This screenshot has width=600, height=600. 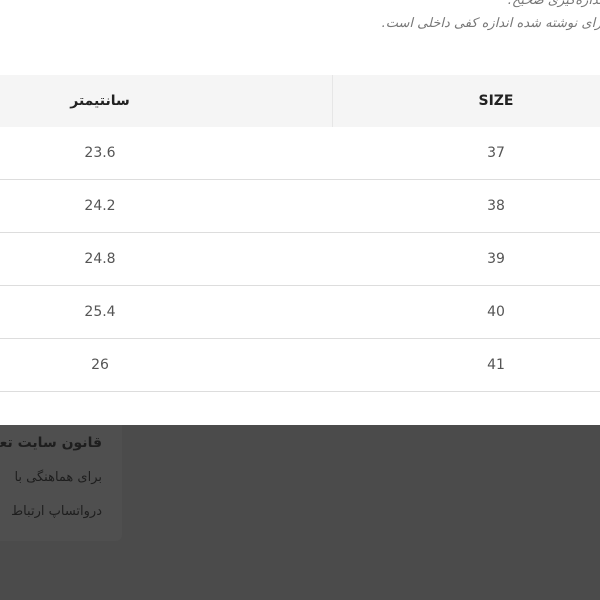 What do you see at coordinates (300, 101) in the screenshot?
I see `table-header: سانتیمتر SIZE` at bounding box center [300, 101].